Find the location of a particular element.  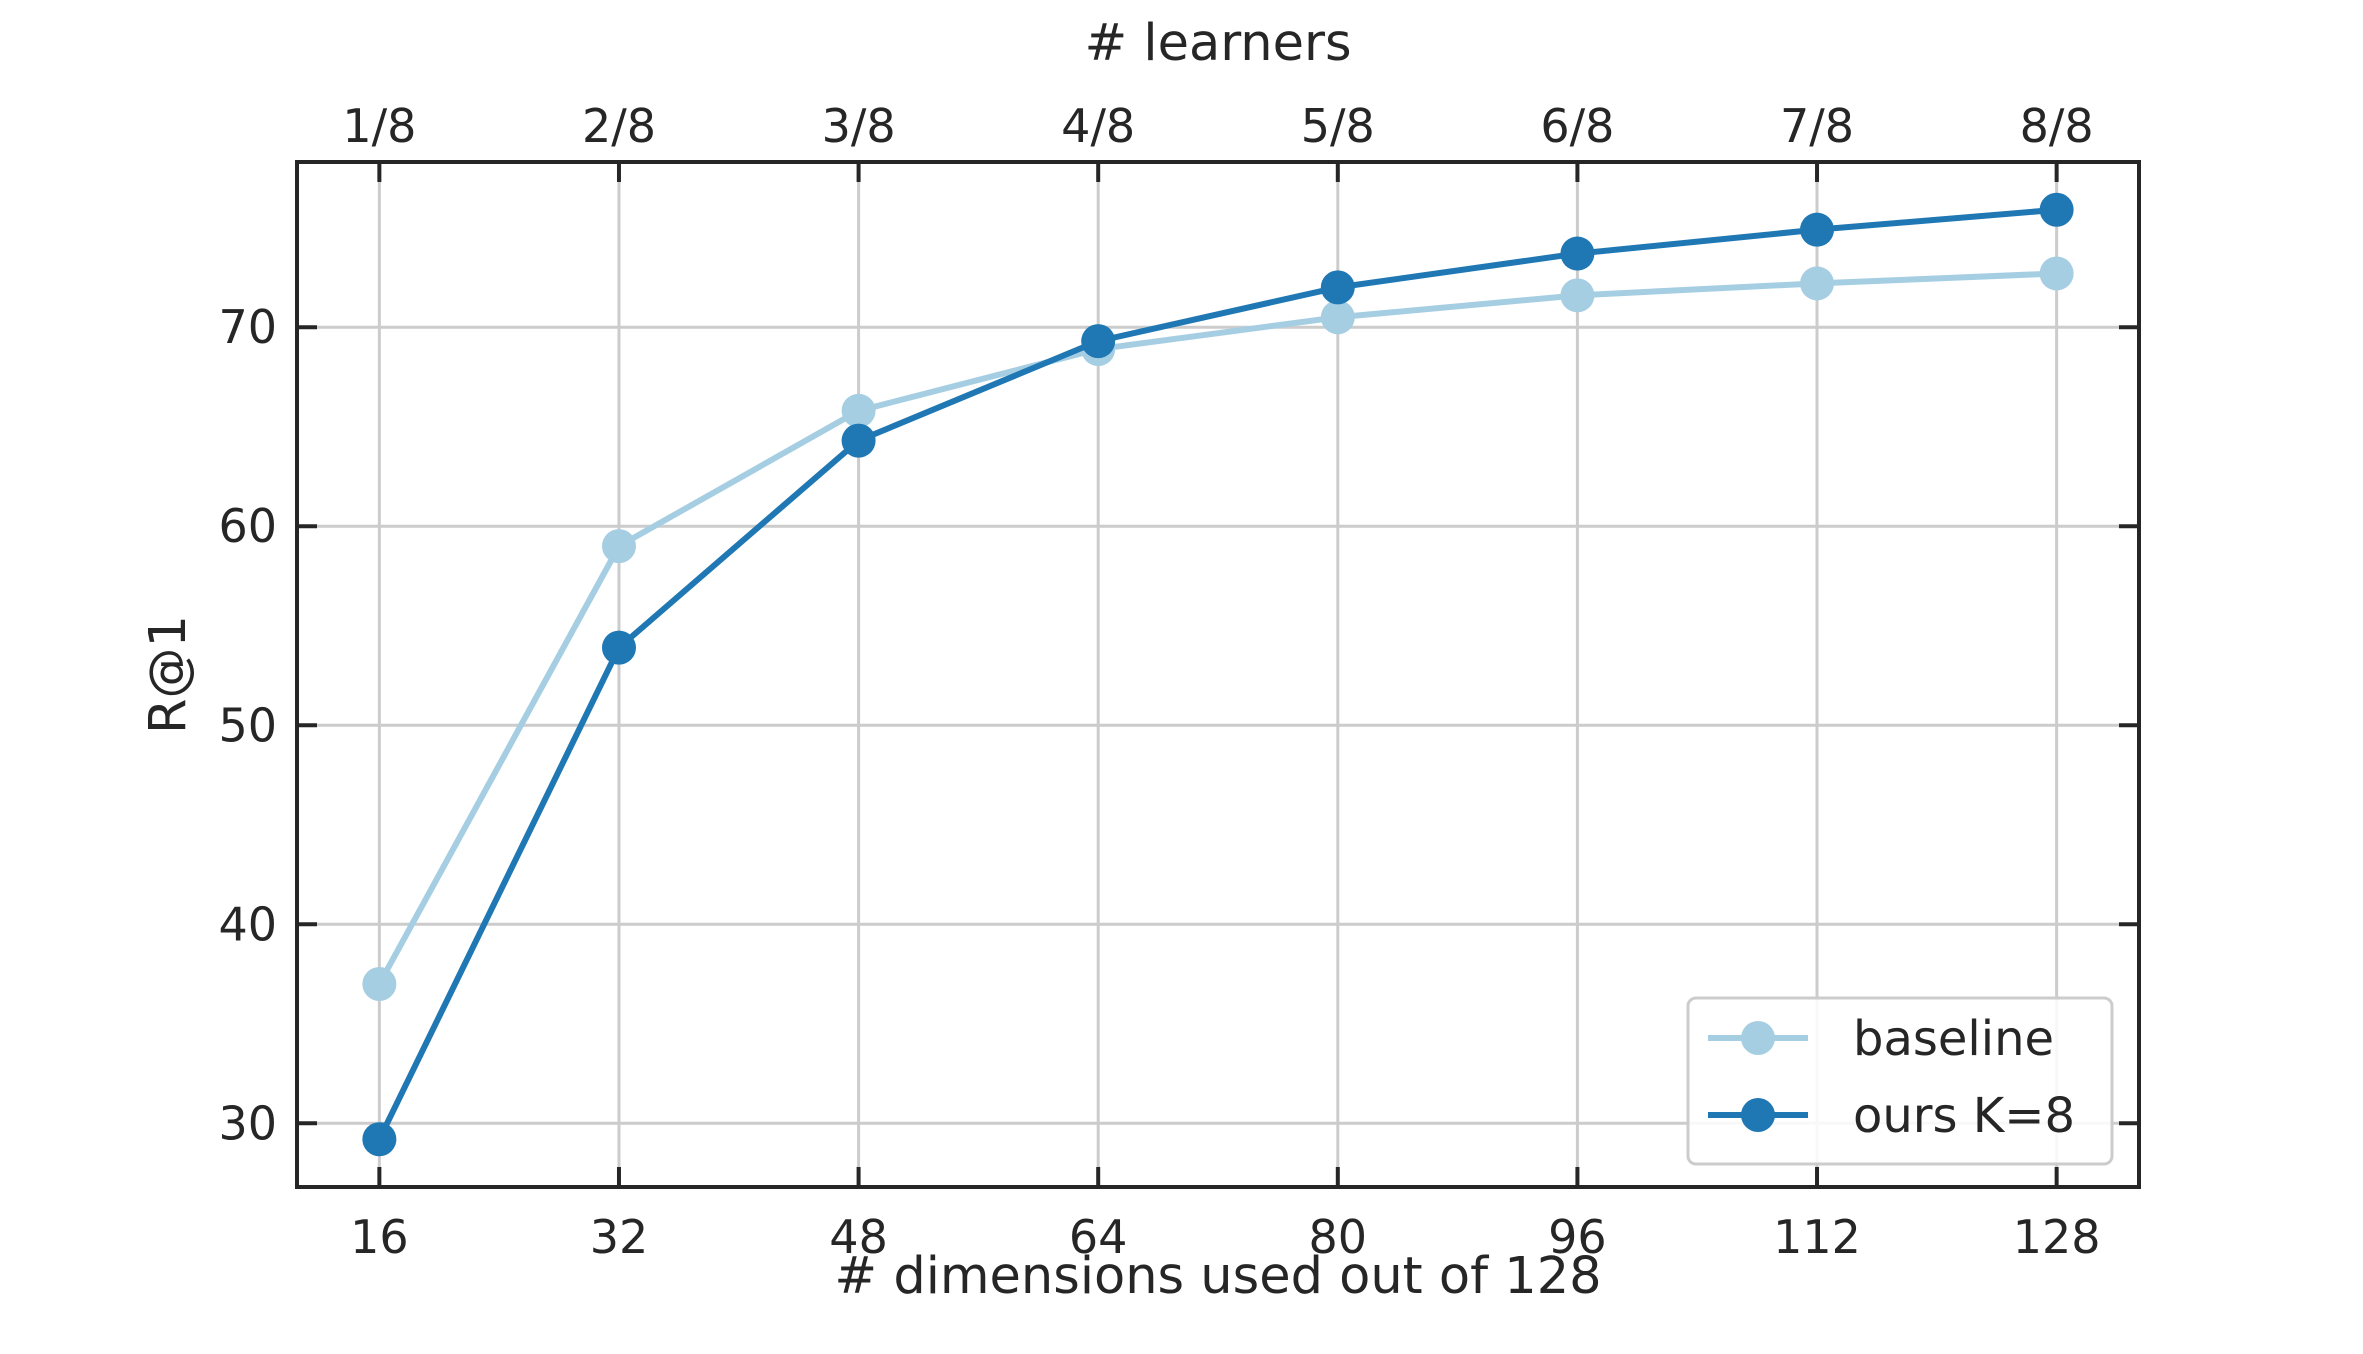

y-tick-label: 60 is located at coordinates (247, 526).